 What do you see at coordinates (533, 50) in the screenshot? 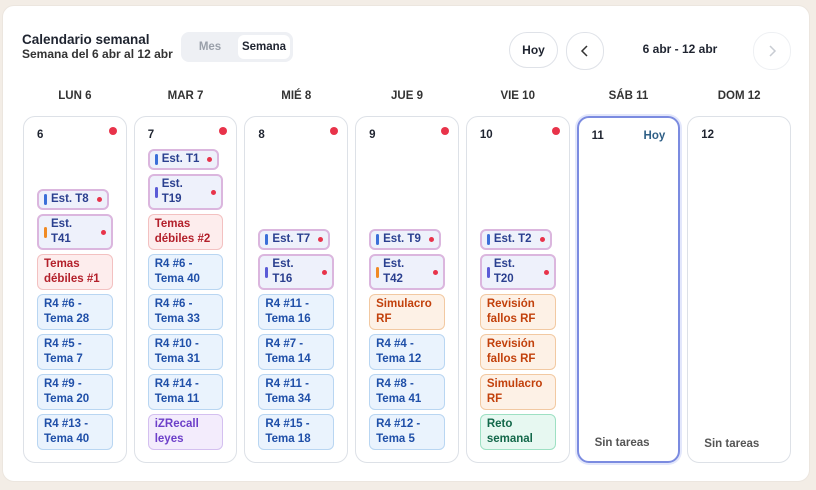
I see `today-button: Hoy` at bounding box center [533, 50].